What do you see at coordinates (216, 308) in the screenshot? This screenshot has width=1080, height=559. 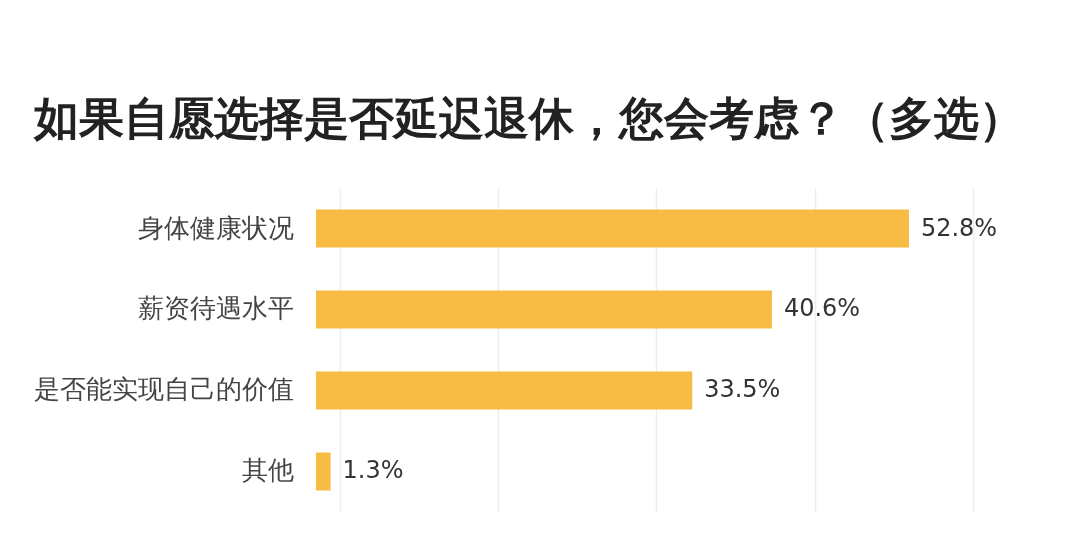 I see `y-tick-label: 薪资待遇水平` at bounding box center [216, 308].